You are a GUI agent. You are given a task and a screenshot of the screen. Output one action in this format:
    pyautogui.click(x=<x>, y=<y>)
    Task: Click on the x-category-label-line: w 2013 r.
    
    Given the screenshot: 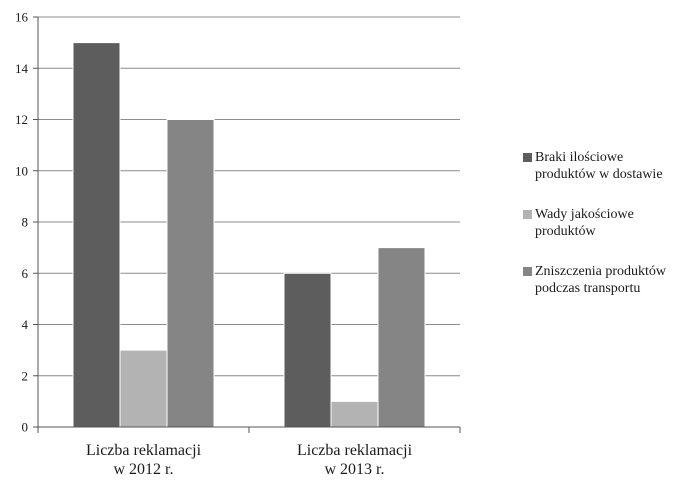 What is the action you would take?
    pyautogui.click(x=355, y=469)
    